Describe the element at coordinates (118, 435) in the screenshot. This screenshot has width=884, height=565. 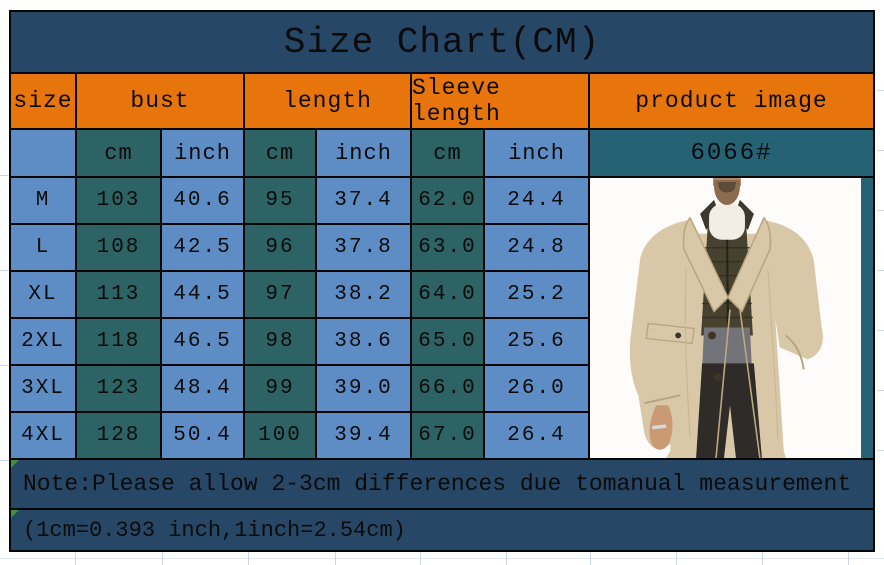
I see `bust-cm: 128` at that location.